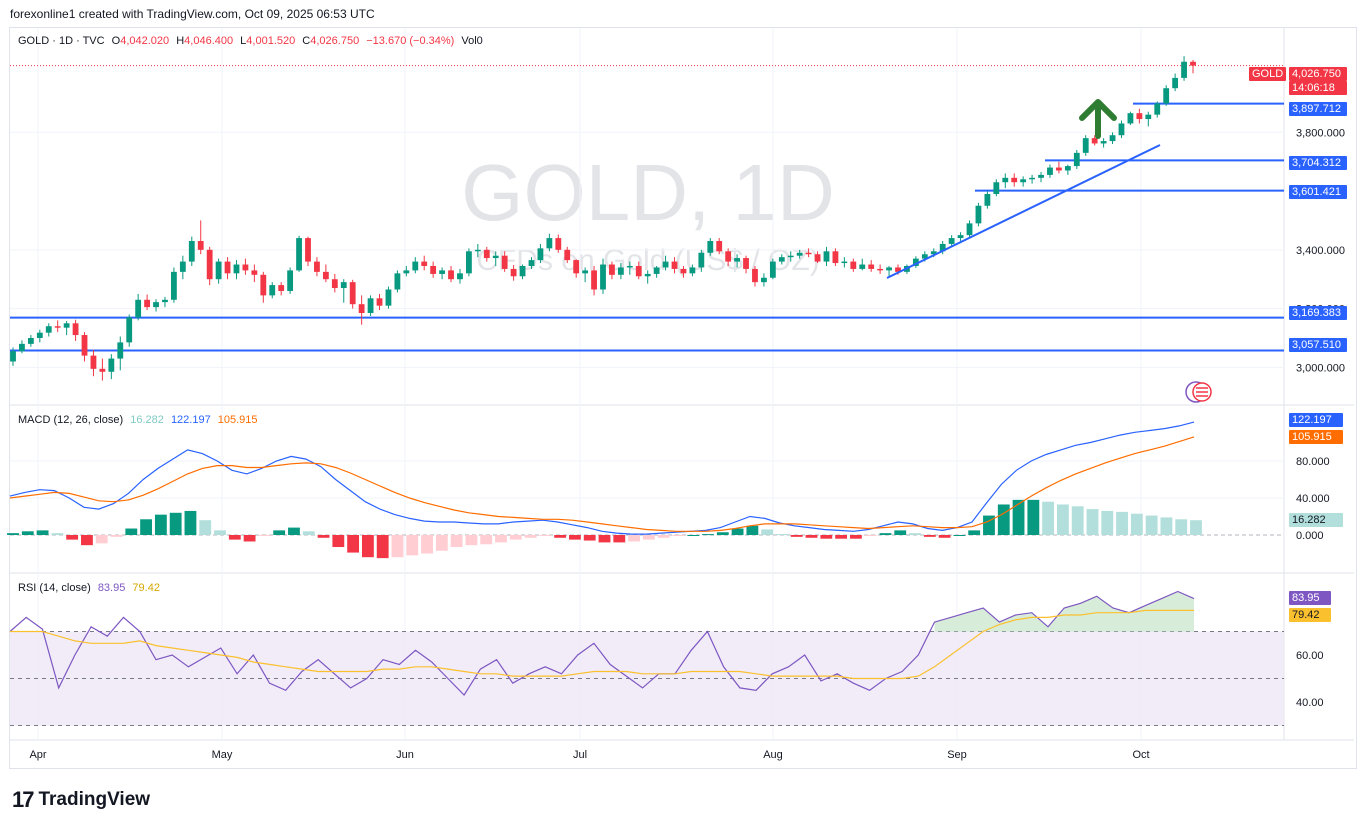 This screenshot has width=1364, height=829. What do you see at coordinates (602, 484) in the screenshot?
I see `macd-signal-line` at bounding box center [602, 484].